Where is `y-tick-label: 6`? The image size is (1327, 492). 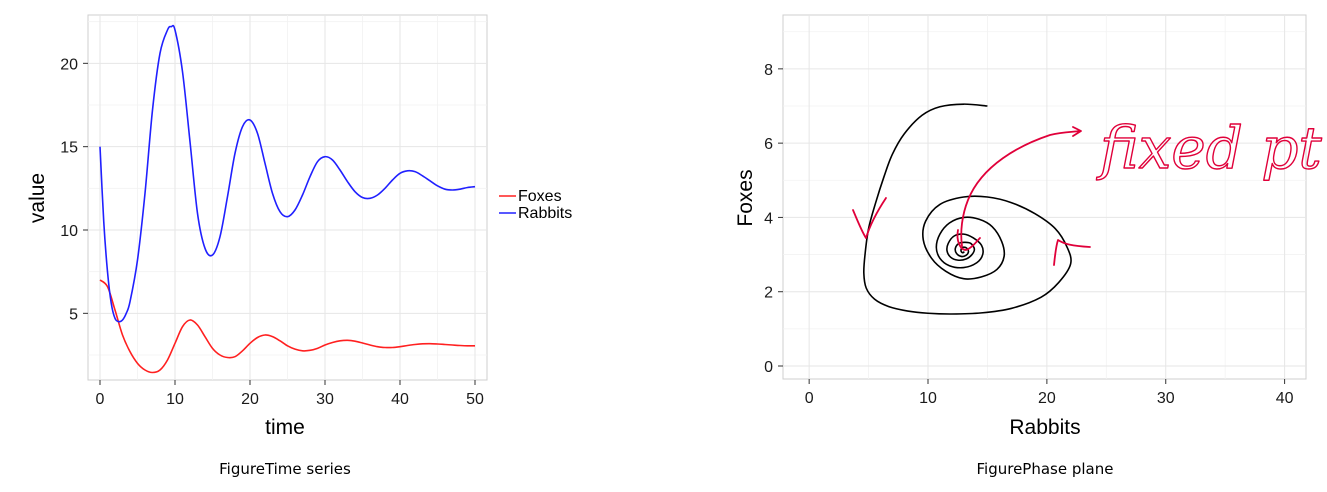 y-tick-label: 6 is located at coordinates (768, 144).